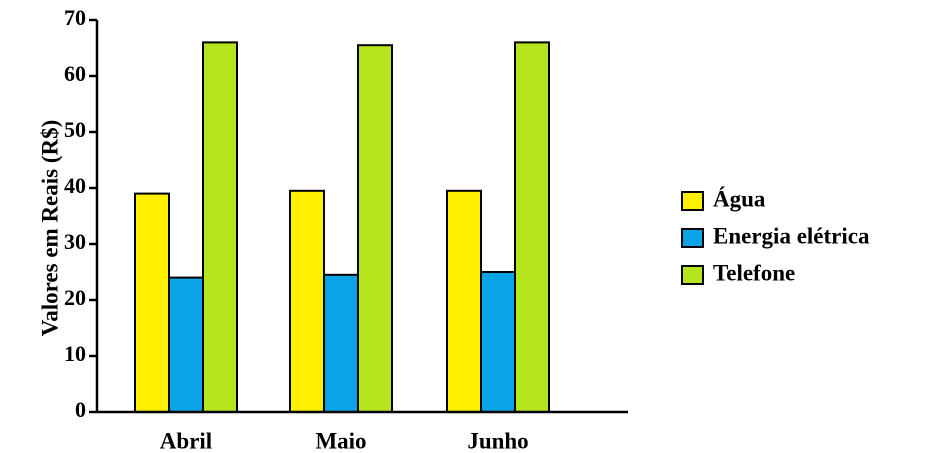  What do you see at coordinates (341, 343) in the screenshot?
I see `bar-energia-maio` at bounding box center [341, 343].